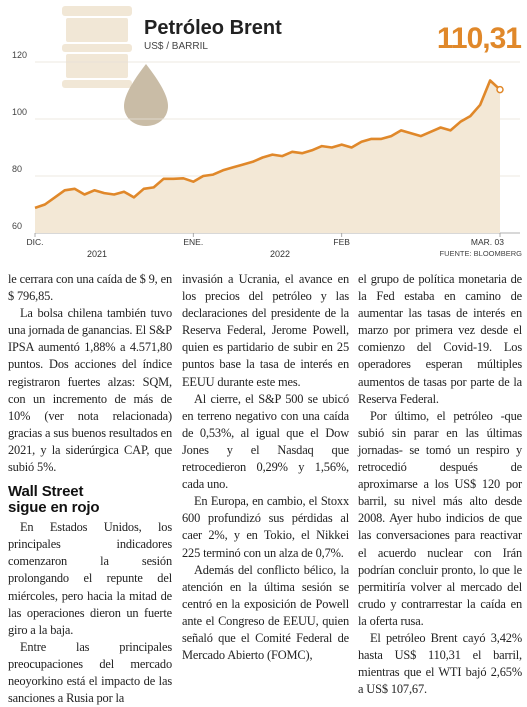 The height and width of the screenshot is (707, 527). Describe the element at coordinates (97, 254) in the screenshot. I see `x-group-label: 2021` at that location.